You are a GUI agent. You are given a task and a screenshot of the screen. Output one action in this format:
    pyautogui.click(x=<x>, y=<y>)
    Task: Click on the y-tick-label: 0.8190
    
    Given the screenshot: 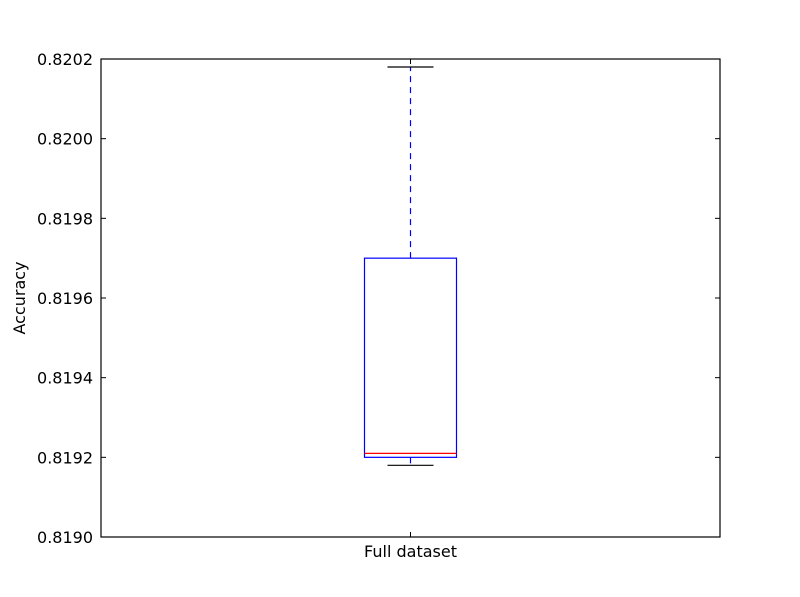 What is the action you would take?
    pyautogui.click(x=65, y=537)
    